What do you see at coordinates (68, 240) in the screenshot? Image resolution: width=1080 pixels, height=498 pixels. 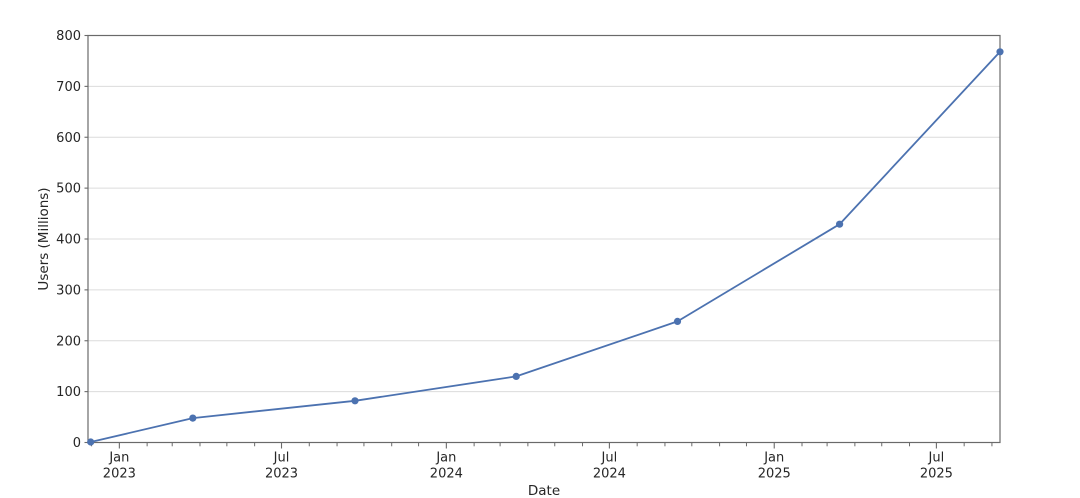 I see `y-tick-label: 400` at bounding box center [68, 240].